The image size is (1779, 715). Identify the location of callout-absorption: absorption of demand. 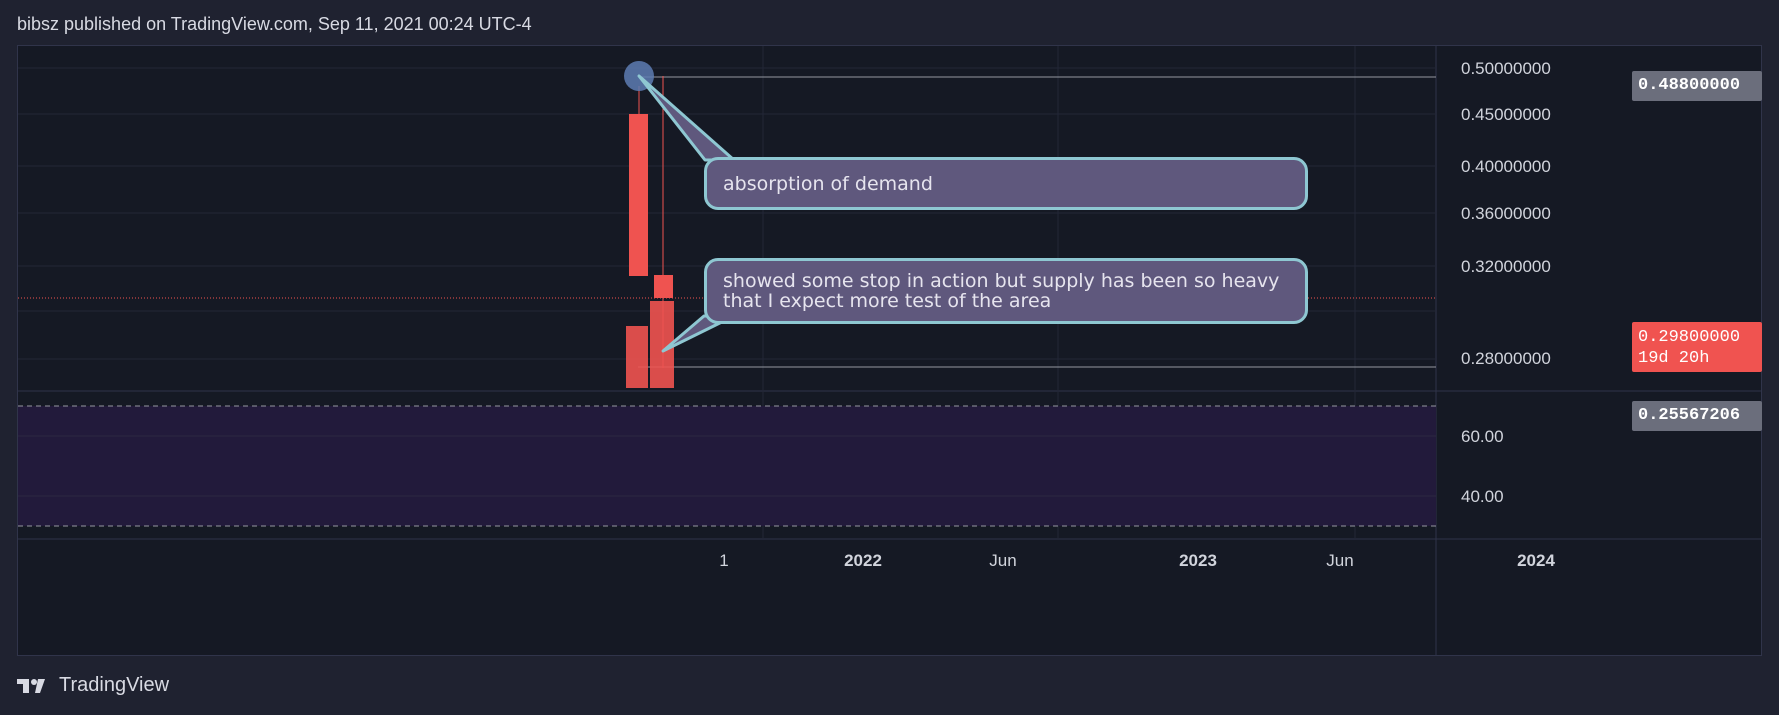
(1006, 183).